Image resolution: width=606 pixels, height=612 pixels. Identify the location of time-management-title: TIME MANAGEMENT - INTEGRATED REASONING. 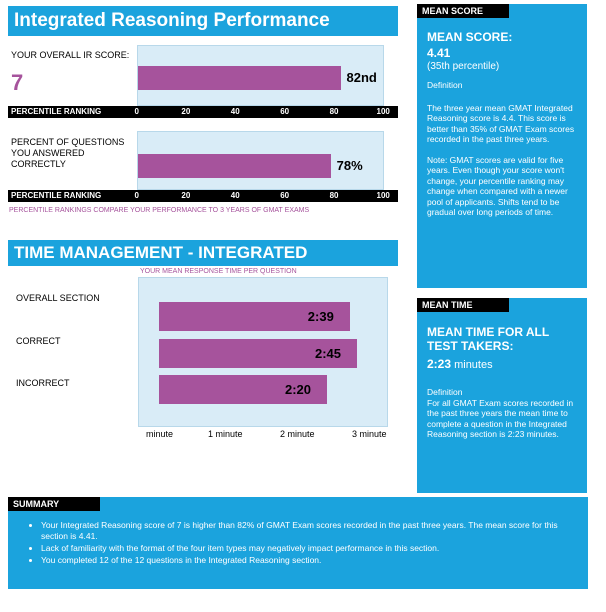
(203, 261).